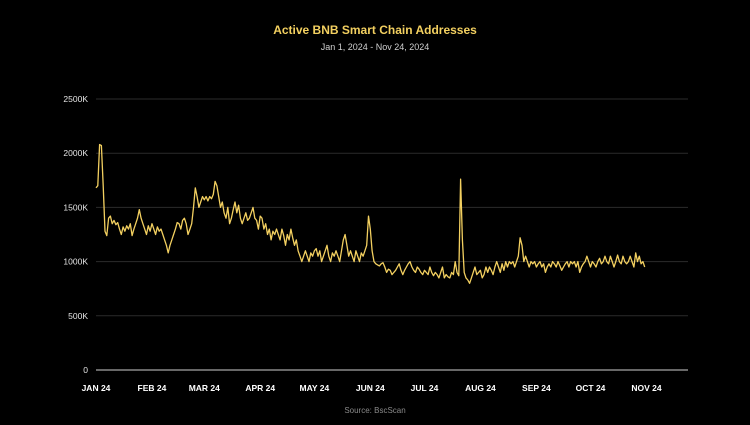 The image size is (750, 425). I want to click on y-tick-label: 2000K, so click(75, 153).